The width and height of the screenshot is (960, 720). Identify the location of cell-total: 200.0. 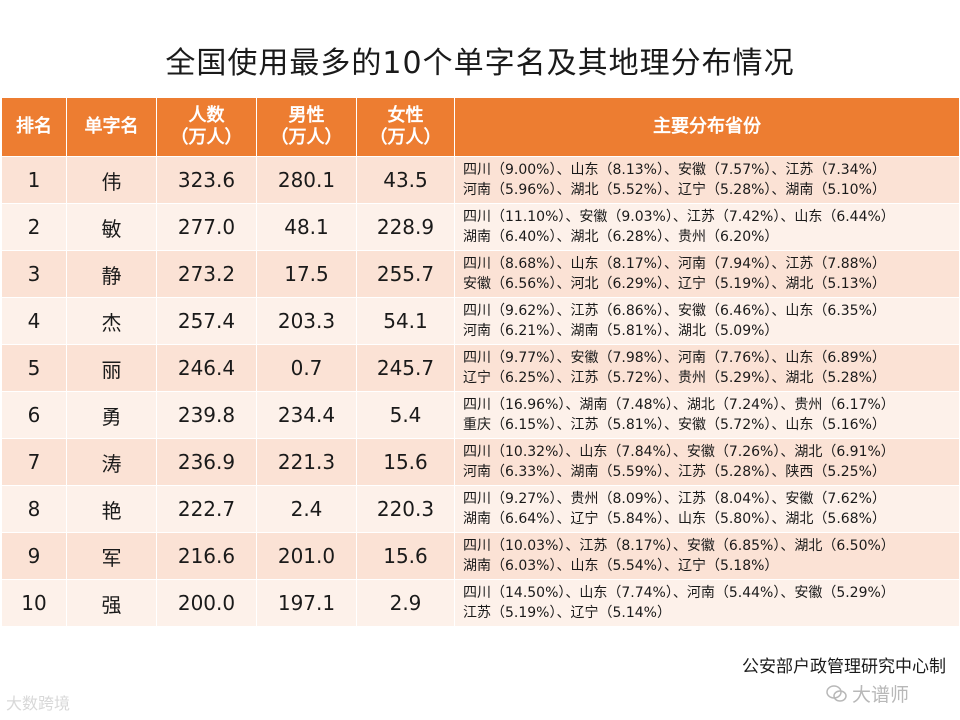
(206, 603).